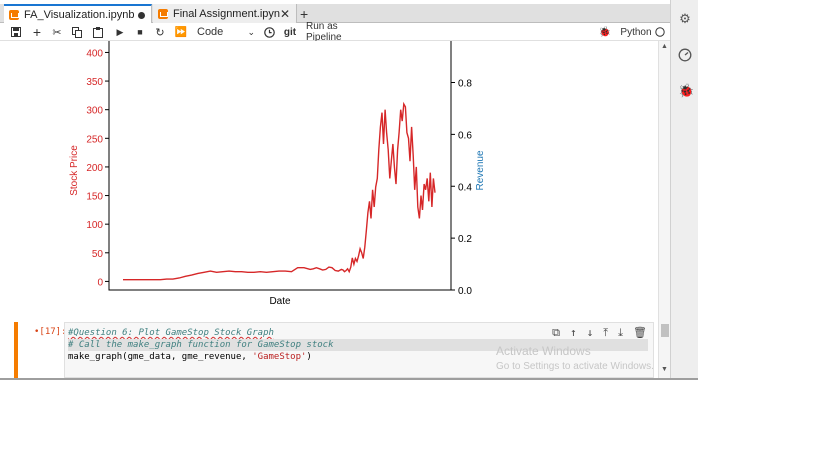  What do you see at coordinates (599, 333) in the screenshot?
I see `cell-toolbar: ⧉ ↑ ↓ ⤒ ⤓ 🗑` at bounding box center [599, 333].